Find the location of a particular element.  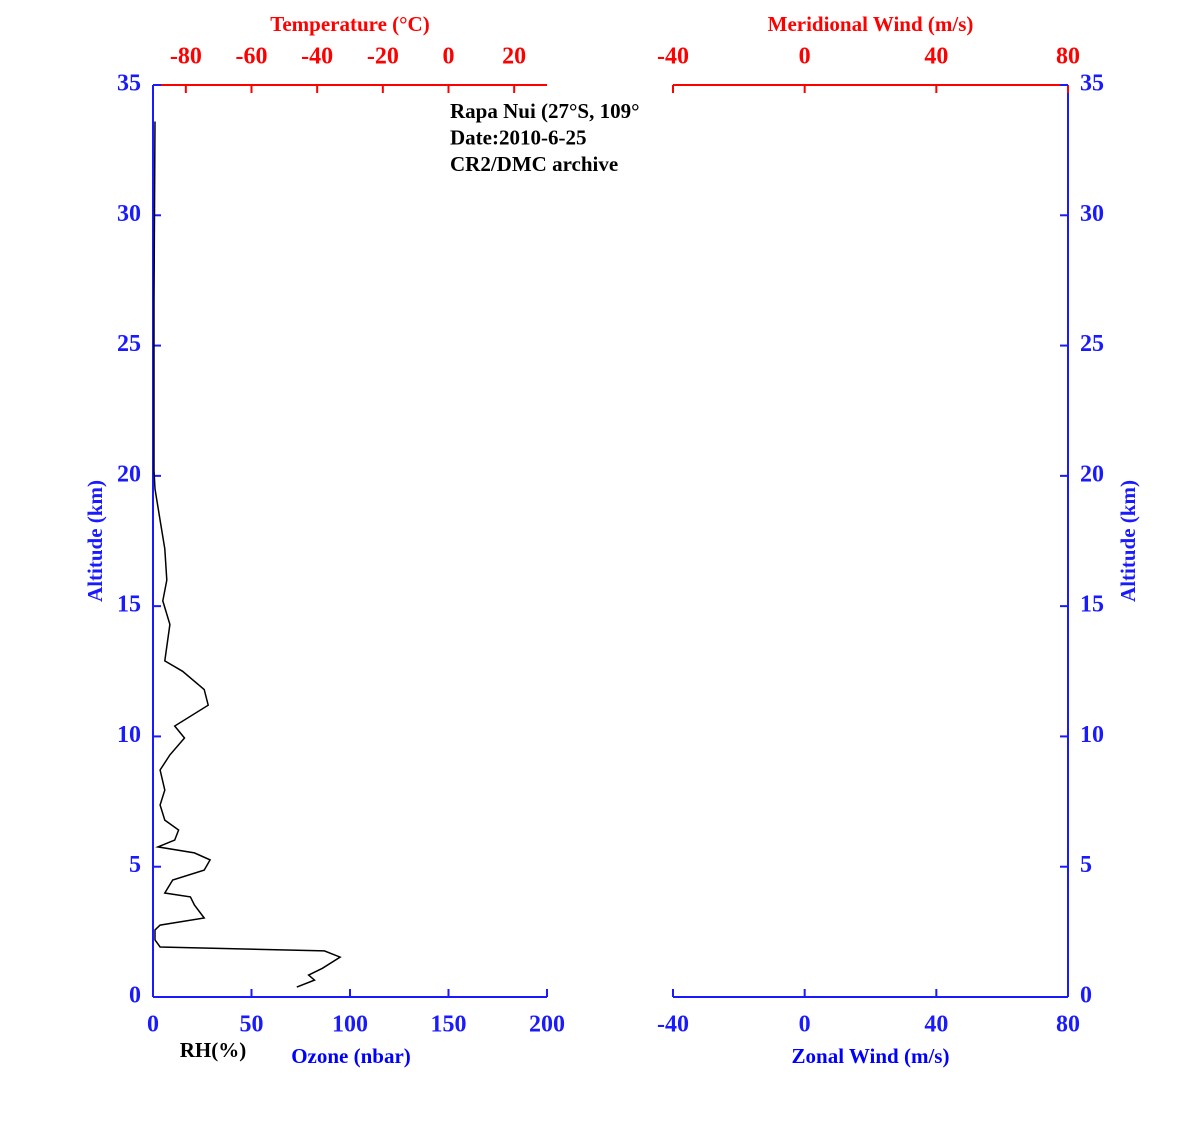

annotation: CR2/DMC archive is located at coordinates (534, 164).